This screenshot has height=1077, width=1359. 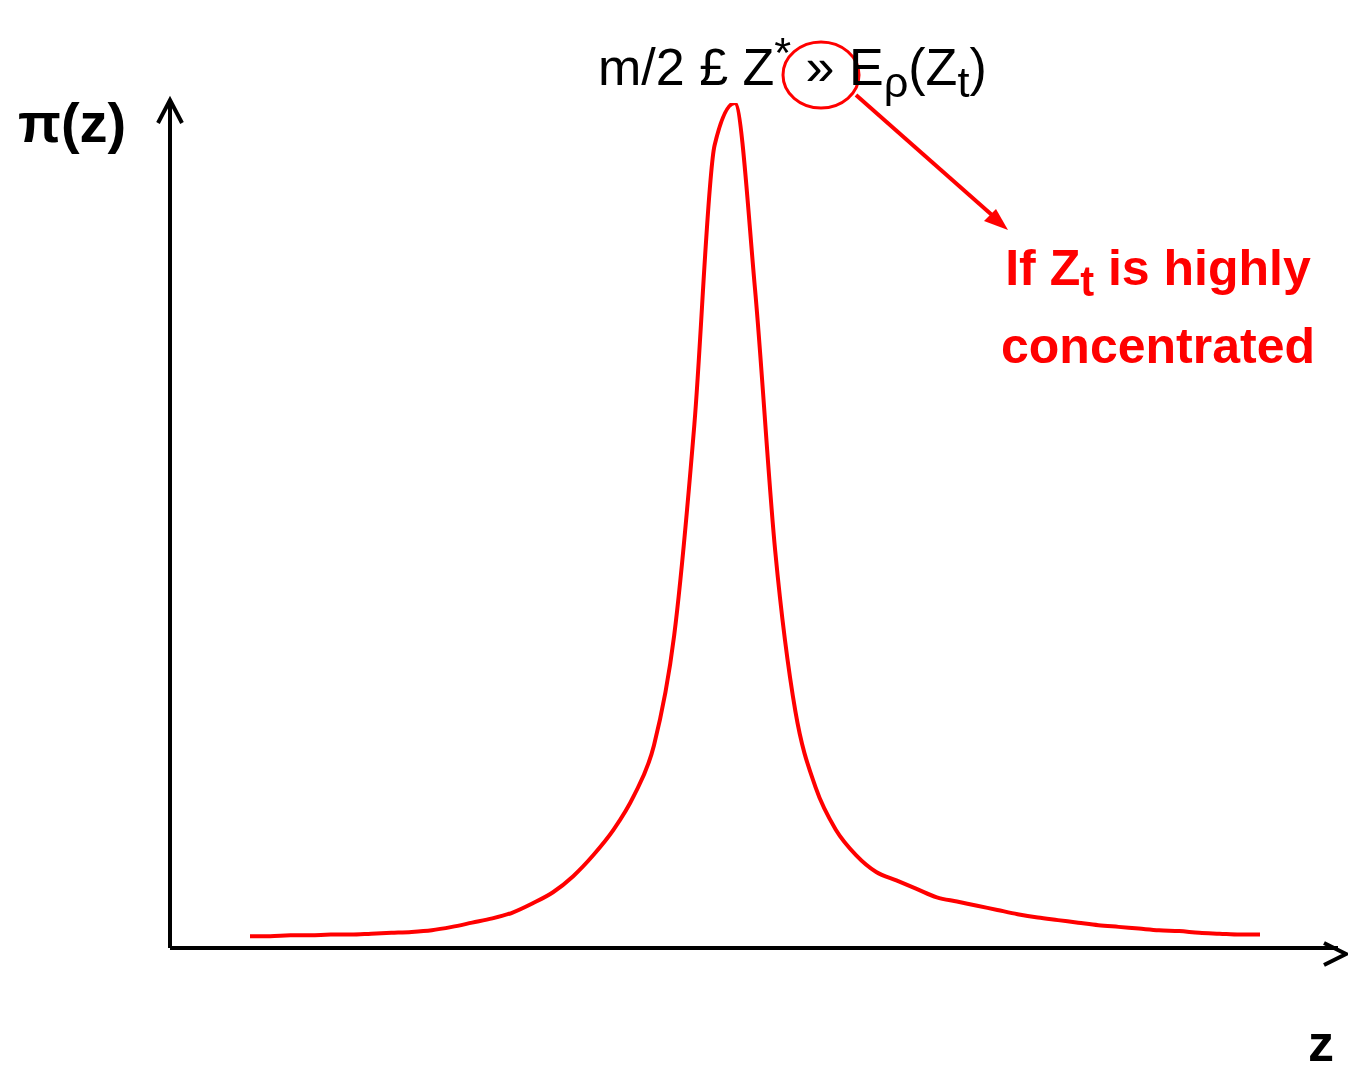 What do you see at coordinates (1321, 1043) in the screenshot?
I see `x-axis-title: z` at bounding box center [1321, 1043].